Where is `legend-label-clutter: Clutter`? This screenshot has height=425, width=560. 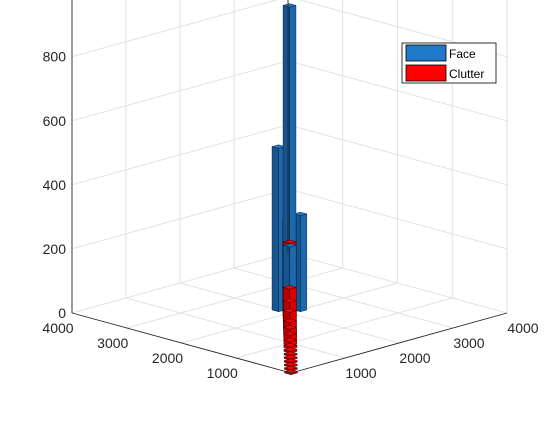
legend-label-clutter: Clutter is located at coordinates (466, 74).